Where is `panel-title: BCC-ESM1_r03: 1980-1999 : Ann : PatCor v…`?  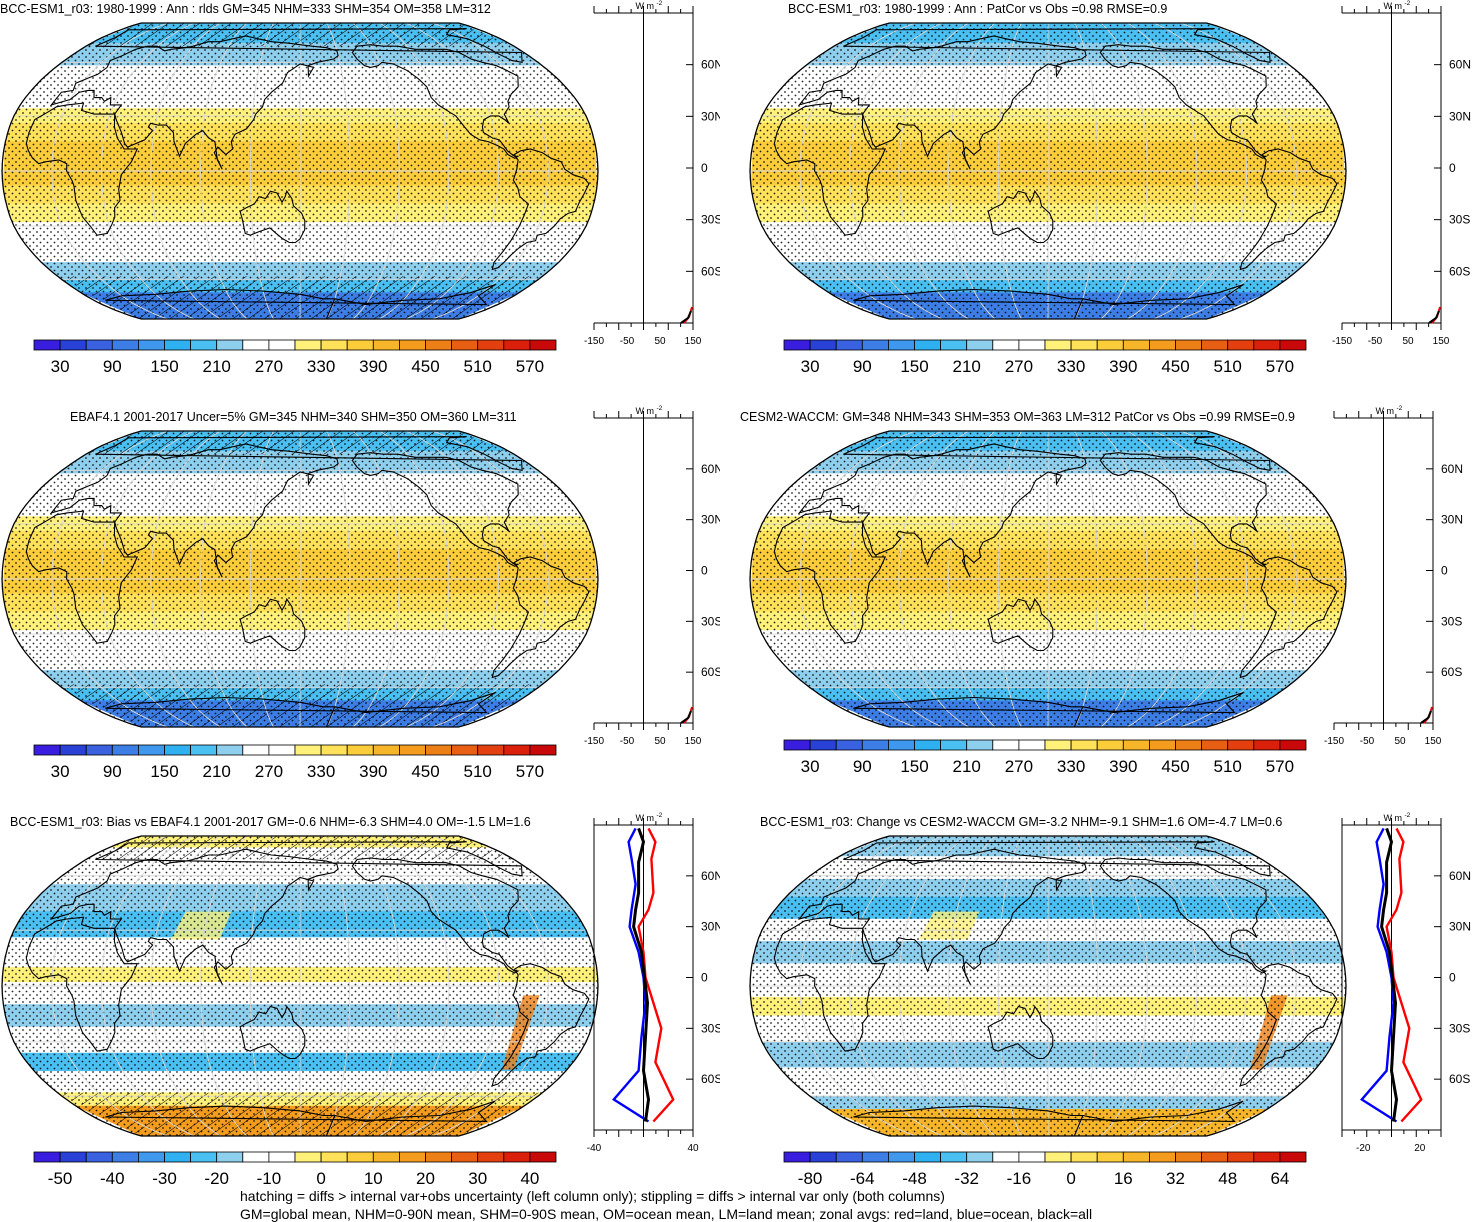
panel-title: BCC-ESM1_r03: 1980-1999 : Ann : PatCor v… is located at coordinates (978, 9).